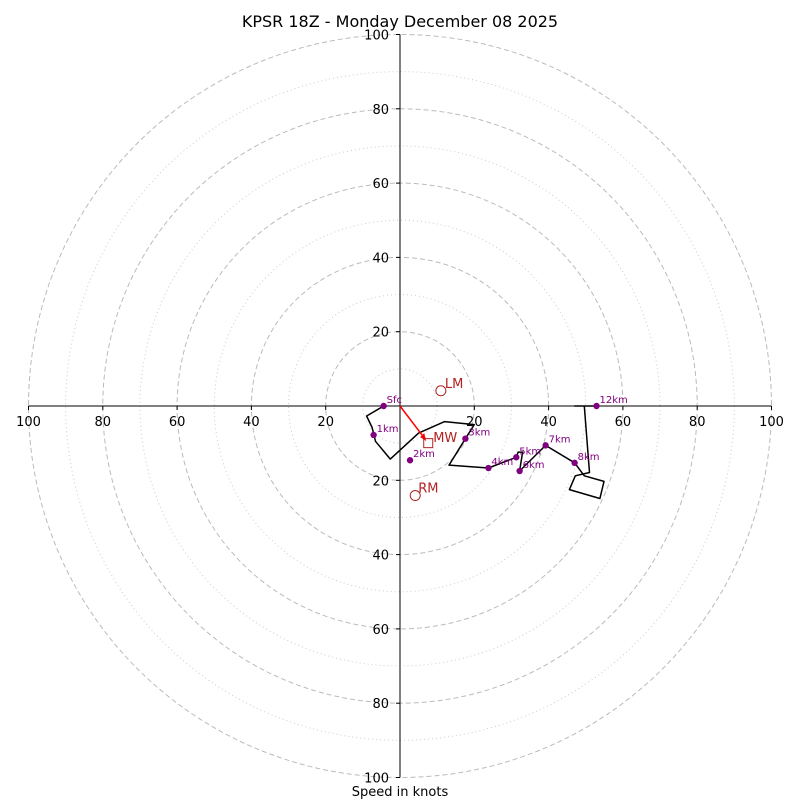  I want to click on storm-motion-markers: MW LM RM, so click(431, 439).